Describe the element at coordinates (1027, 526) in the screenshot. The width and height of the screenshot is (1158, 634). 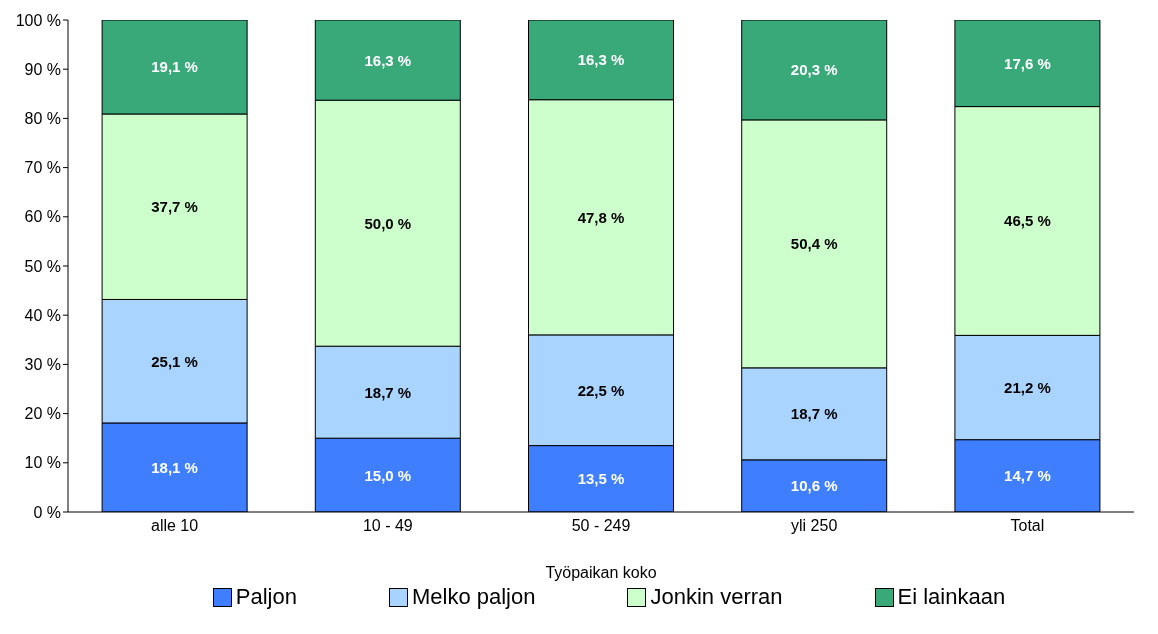
I see `x-tick-label: Total` at that location.